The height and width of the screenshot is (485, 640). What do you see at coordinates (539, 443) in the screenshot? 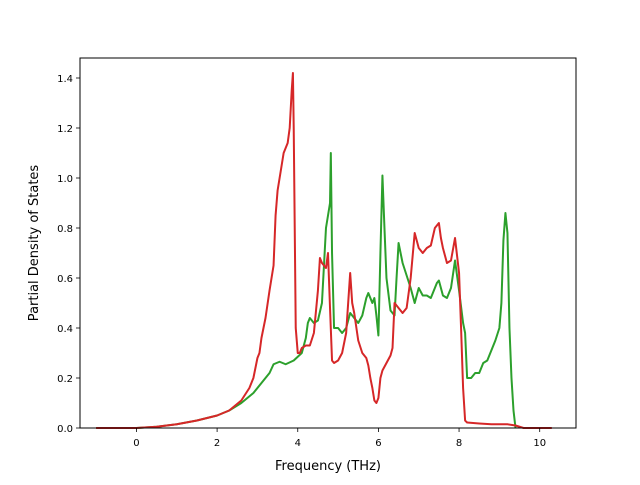
I see `x-tick-label: 10` at bounding box center [539, 443].